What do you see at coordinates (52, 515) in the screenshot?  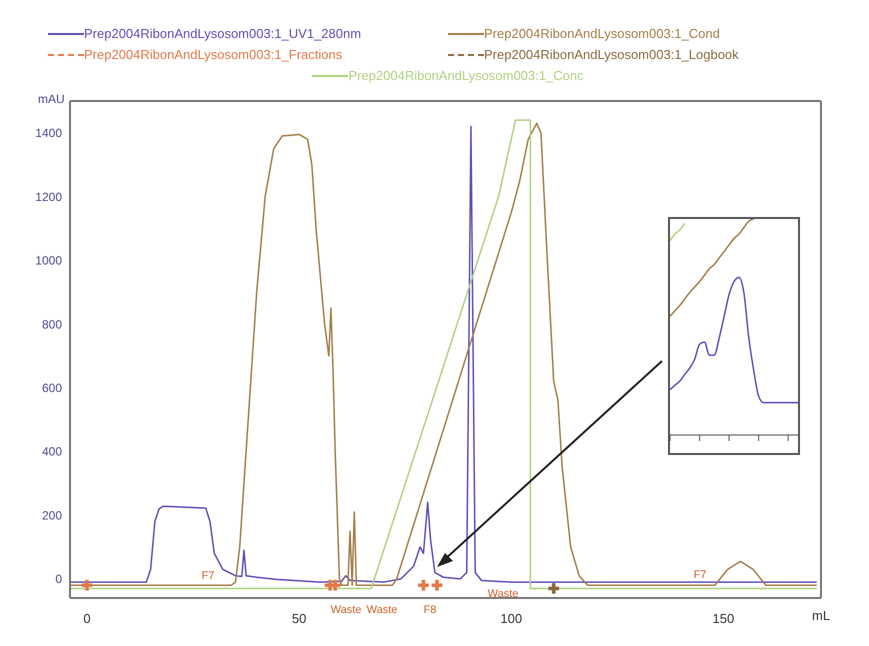 I see `y-tick-label: 200` at bounding box center [52, 515].